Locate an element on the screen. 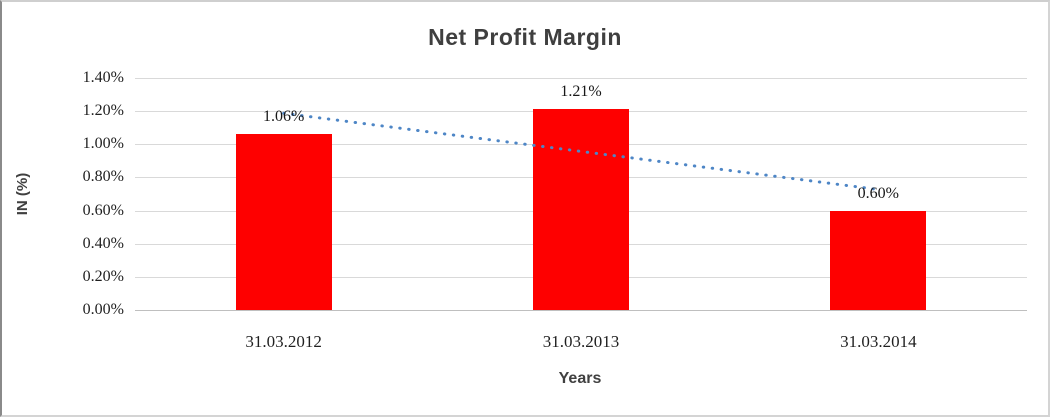 Image resolution: width=1050 pixels, height=417 pixels. chart-title: Net Profit Margin is located at coordinates (525, 37).